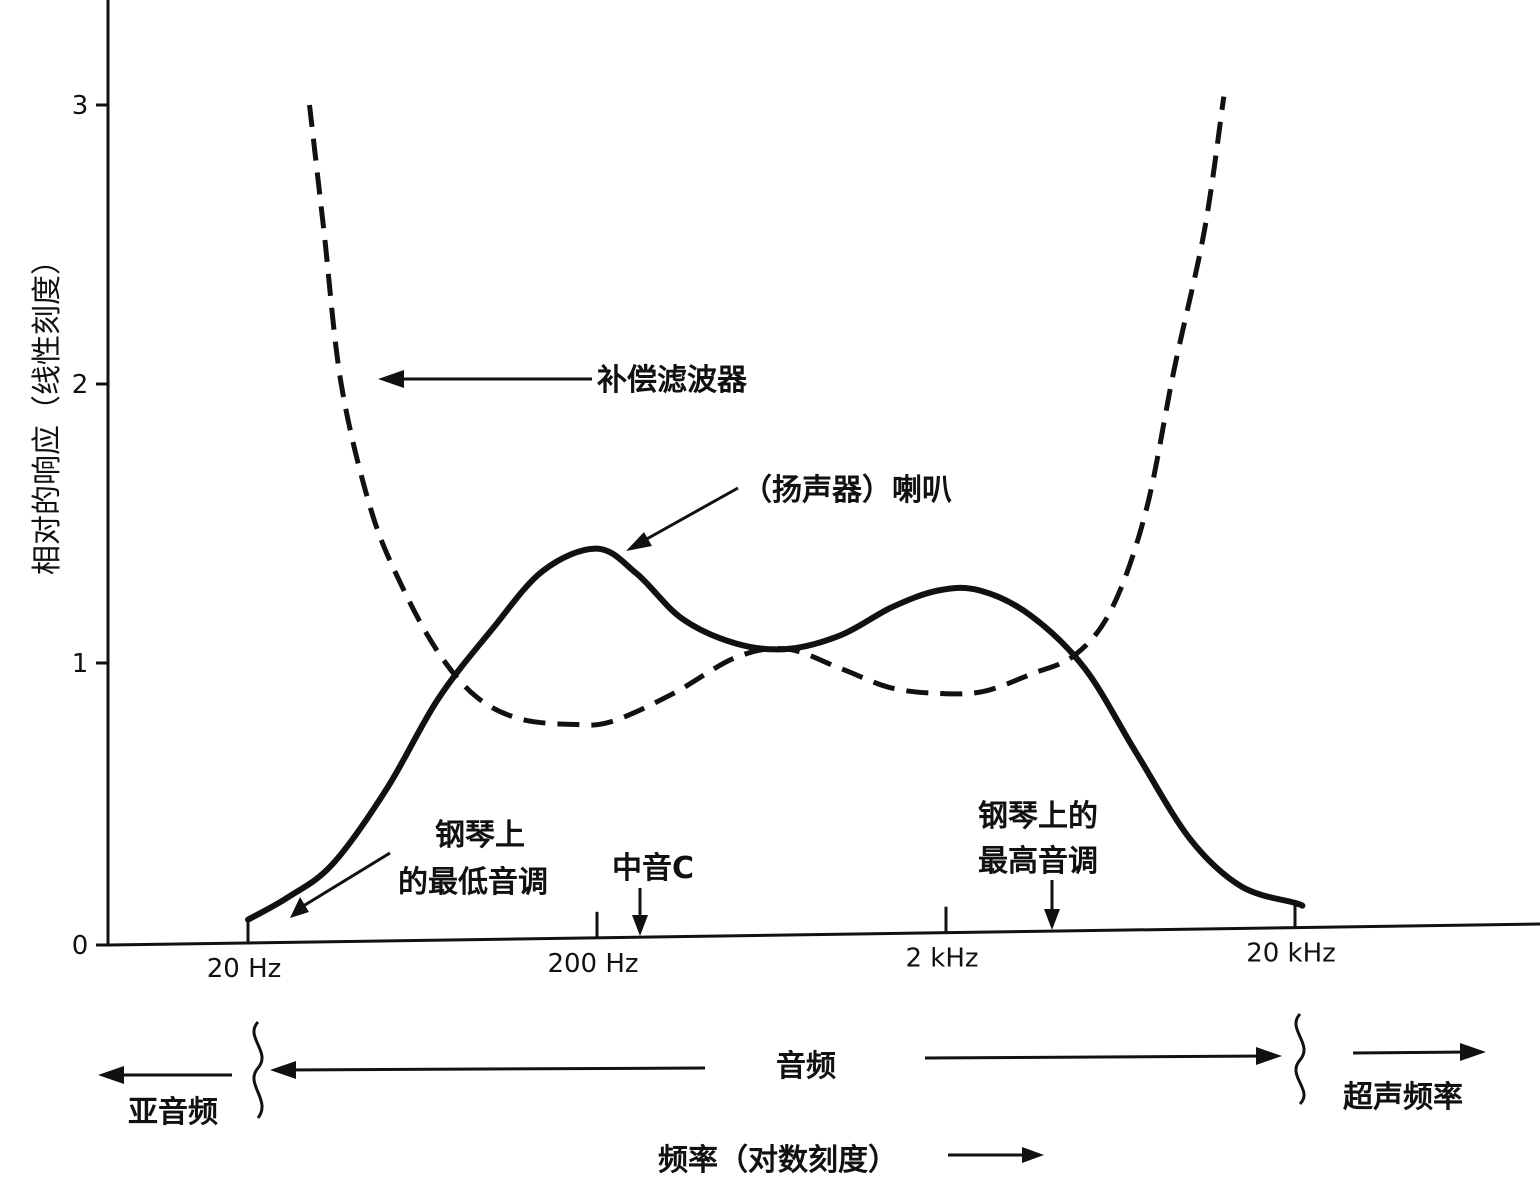 This screenshot has height=1194, width=1540. What do you see at coordinates (494, 1069) in the screenshot?
I see `audio-left-arrow-line` at bounding box center [494, 1069].